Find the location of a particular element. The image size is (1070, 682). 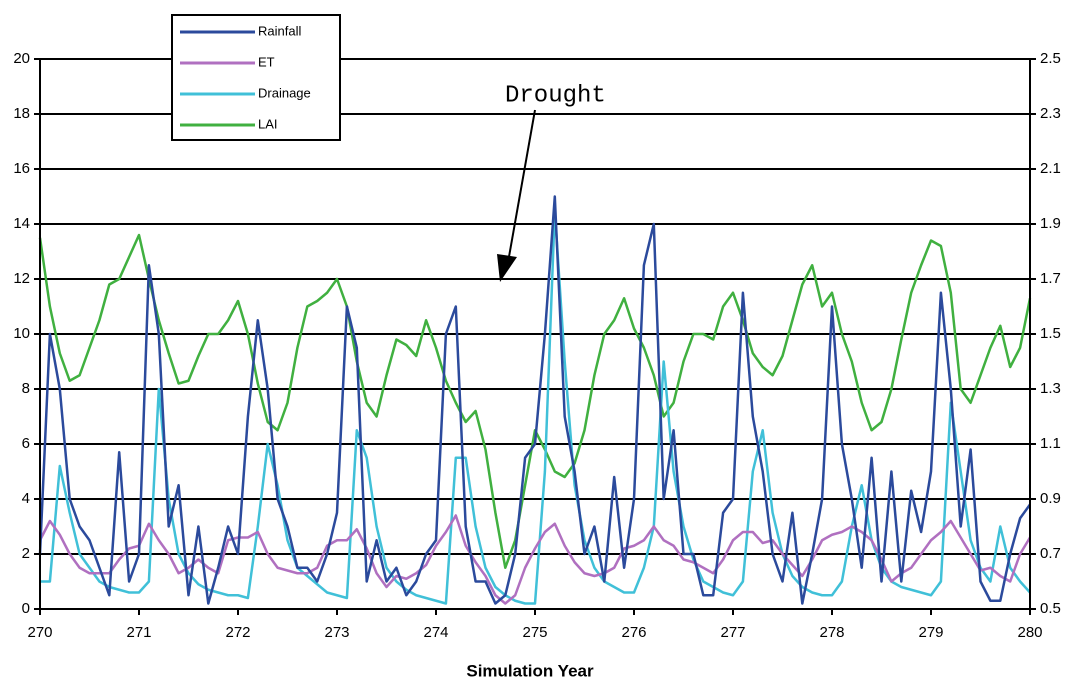

annotation: Drought is located at coordinates (555, 95).